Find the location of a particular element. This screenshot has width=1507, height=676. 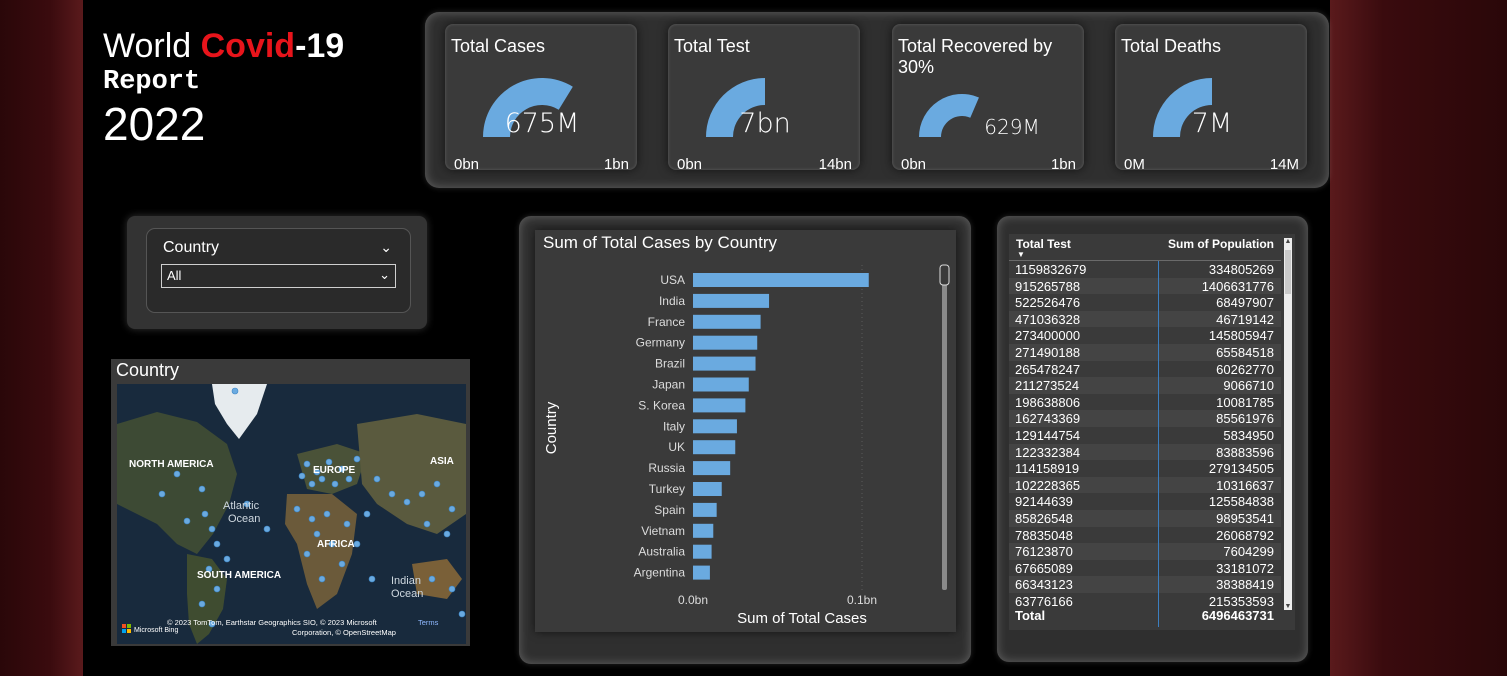

table-row: 265478247 60262770 is located at coordinates (1145, 369).